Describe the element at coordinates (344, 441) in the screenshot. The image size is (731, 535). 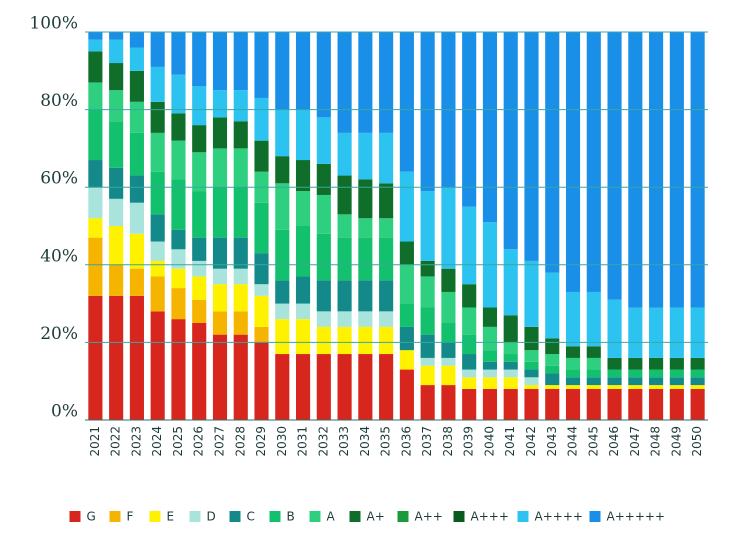
I see `x-tick-label: 2033` at that location.